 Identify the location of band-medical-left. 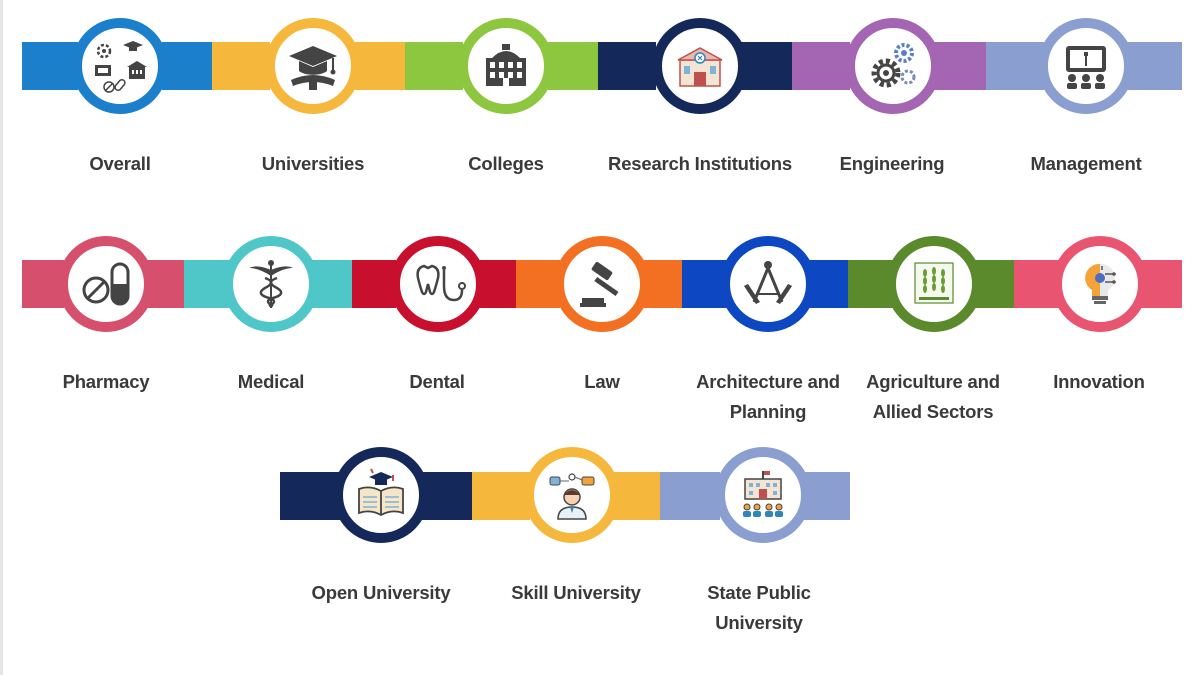
(207, 284).